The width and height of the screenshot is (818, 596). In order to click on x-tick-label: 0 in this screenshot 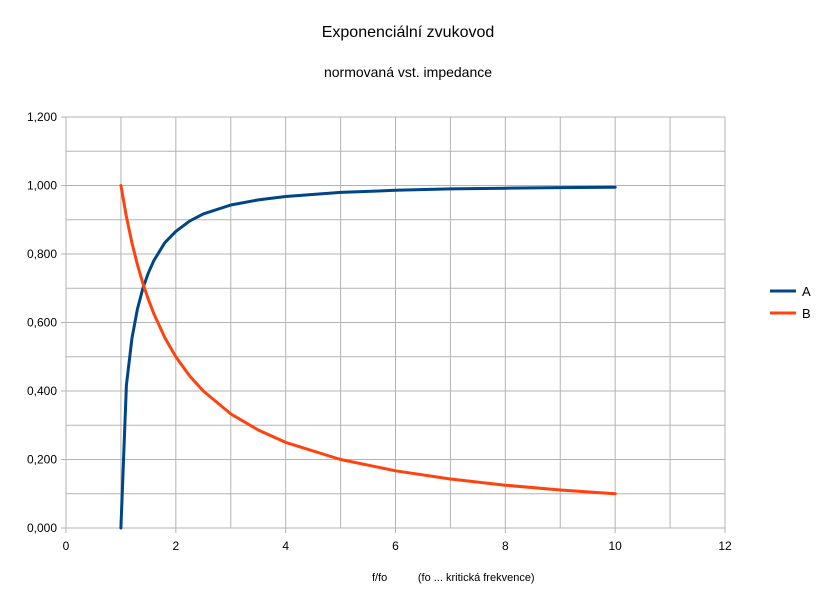, I will do `click(66, 546)`.